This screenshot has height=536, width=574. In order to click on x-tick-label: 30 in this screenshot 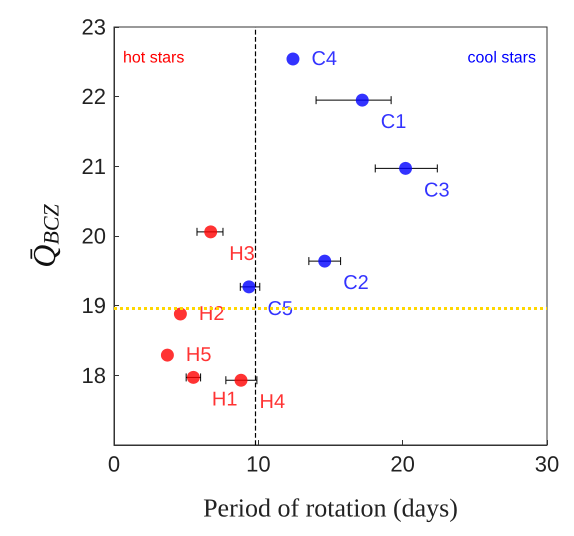, I will do `click(547, 464)`.